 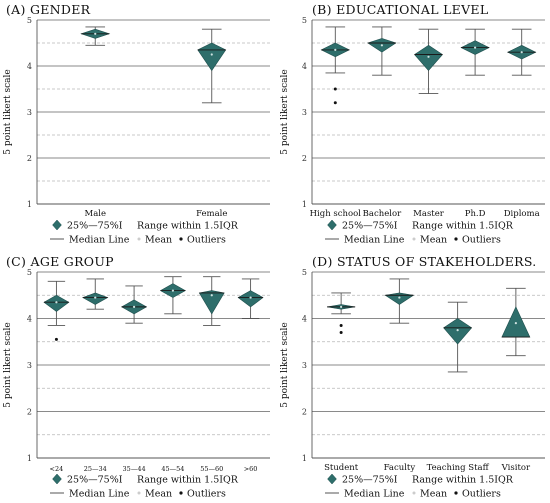 I want to click on category-label: 25—34, so click(x=95, y=469).